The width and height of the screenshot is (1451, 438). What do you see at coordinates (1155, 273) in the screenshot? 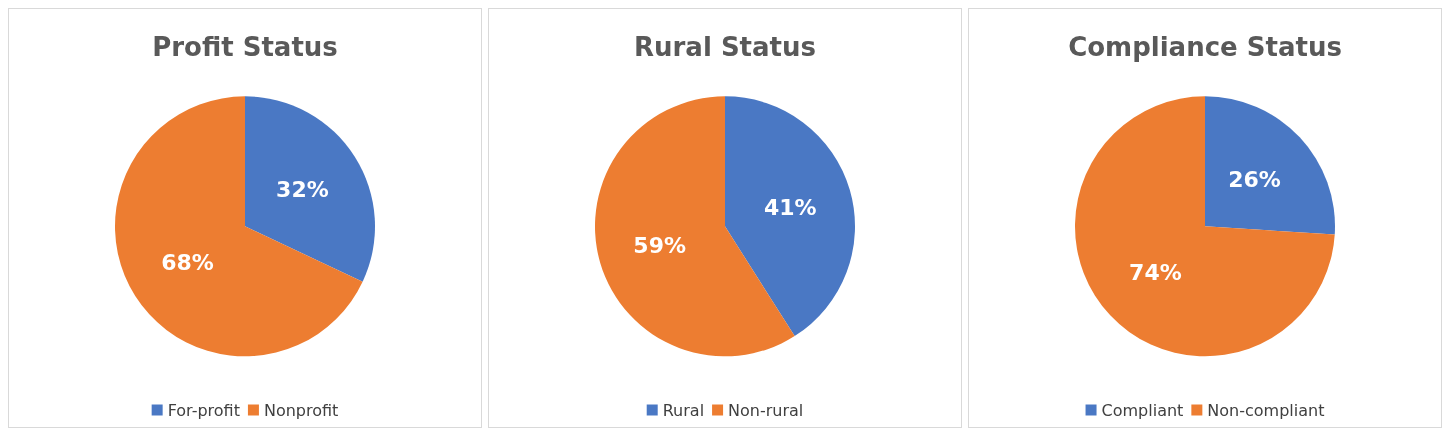
I see `data-label: 74%` at bounding box center [1155, 273].